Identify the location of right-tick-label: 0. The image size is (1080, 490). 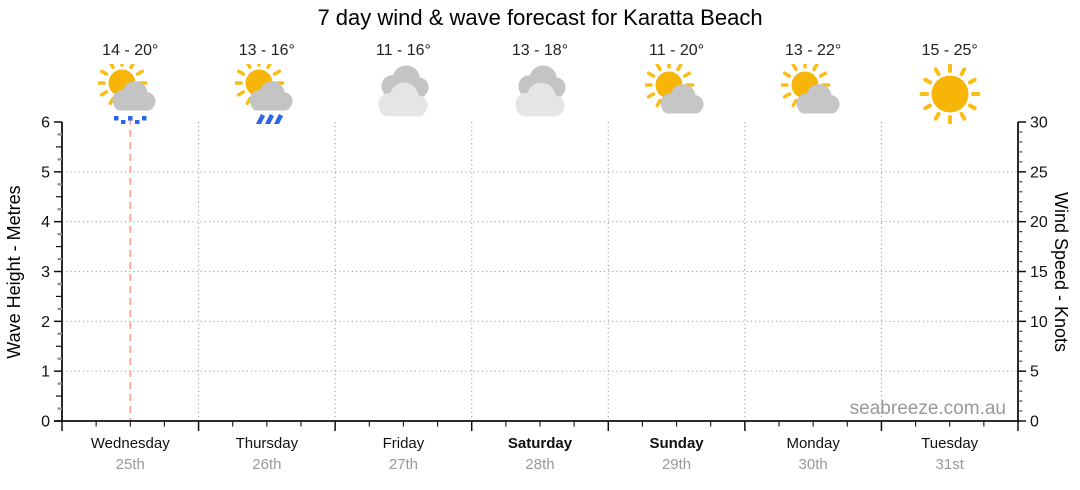
(1034, 422).